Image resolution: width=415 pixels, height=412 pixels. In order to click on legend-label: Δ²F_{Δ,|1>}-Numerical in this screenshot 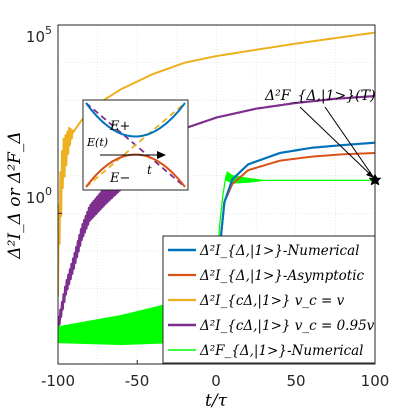, I will do `click(281, 351)`.